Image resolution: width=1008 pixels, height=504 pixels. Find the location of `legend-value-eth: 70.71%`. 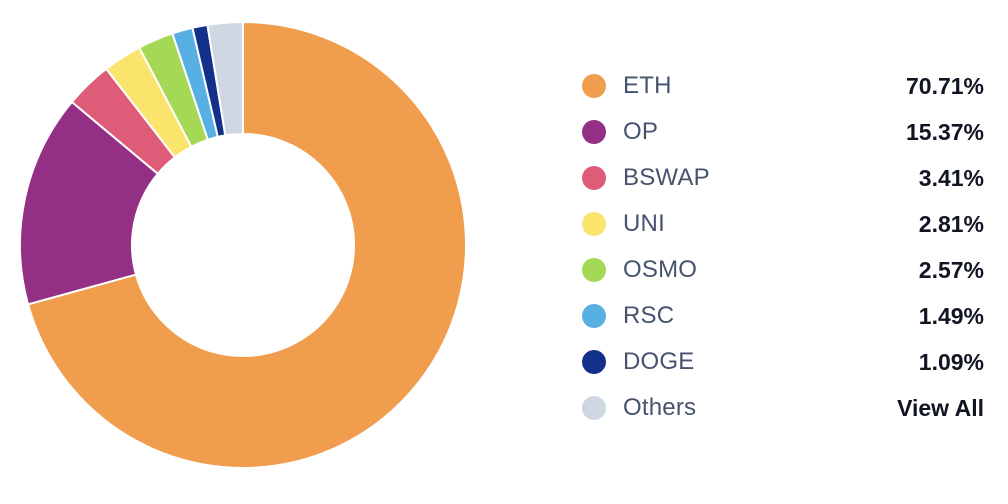

legend-value-eth: 70.71% is located at coordinates (944, 85).